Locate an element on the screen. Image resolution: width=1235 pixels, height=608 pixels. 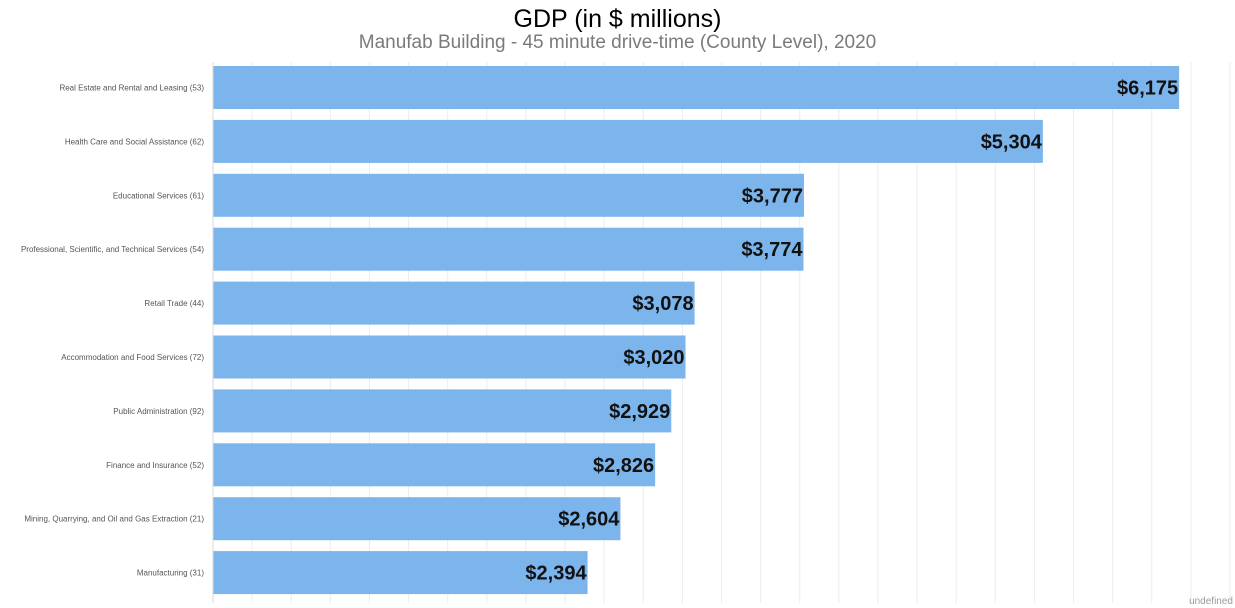
category-label: Finance and Insurance (52) is located at coordinates (155, 465).